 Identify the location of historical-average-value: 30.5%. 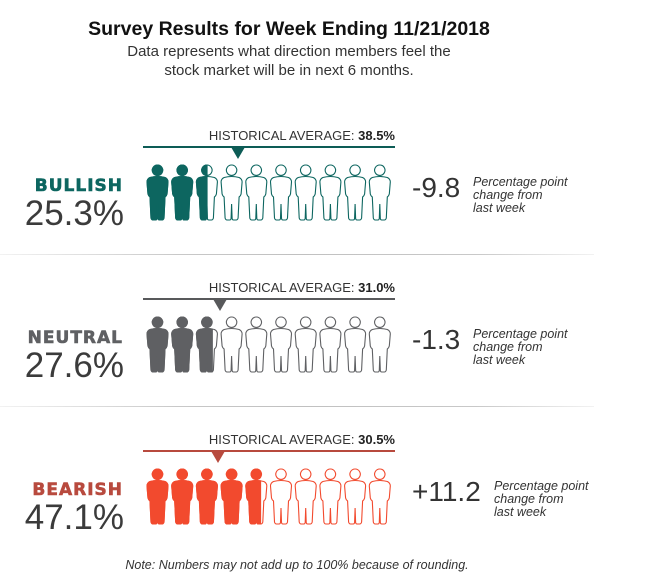
(376, 439).